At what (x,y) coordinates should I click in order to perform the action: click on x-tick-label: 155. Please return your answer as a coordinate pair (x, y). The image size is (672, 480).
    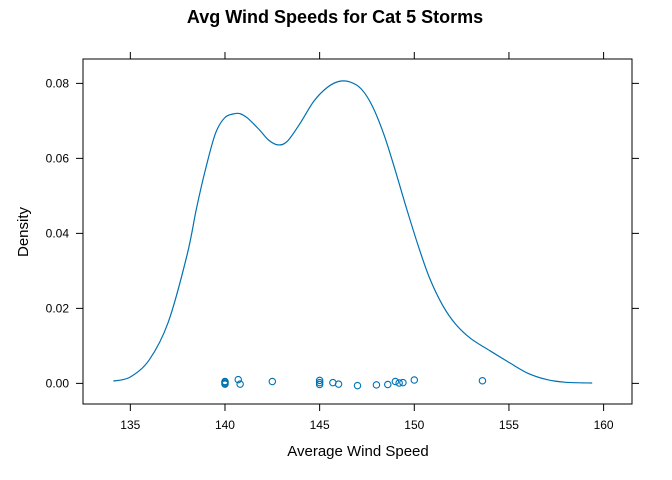
    Looking at the image, I should click on (509, 425).